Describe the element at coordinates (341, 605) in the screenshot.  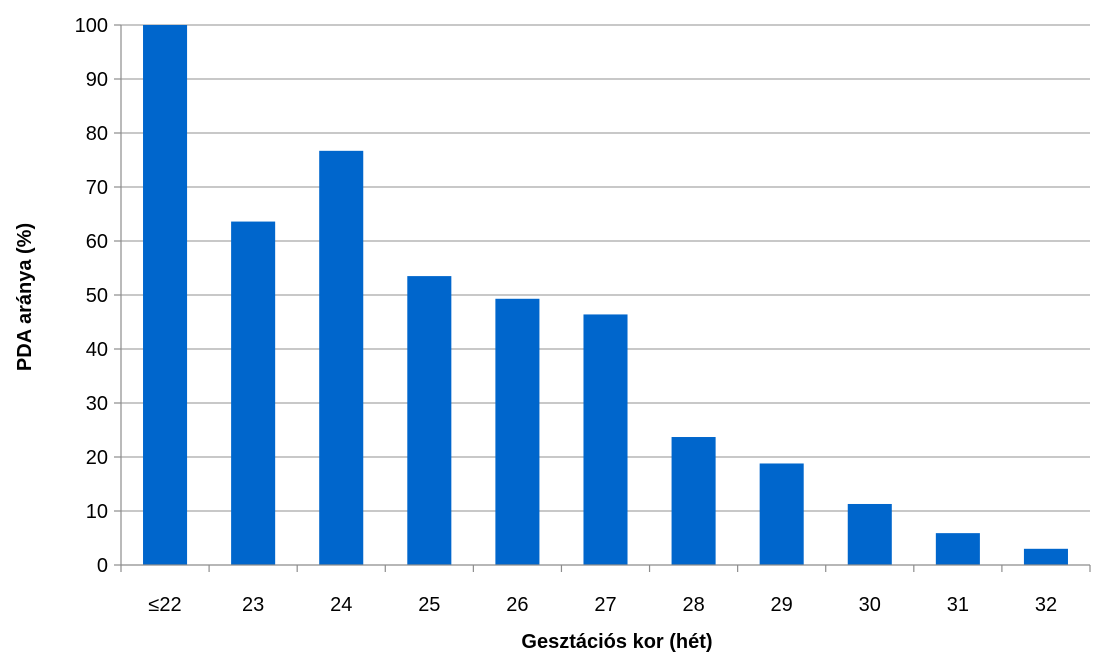
I see `x-tick-label: 24` at that location.